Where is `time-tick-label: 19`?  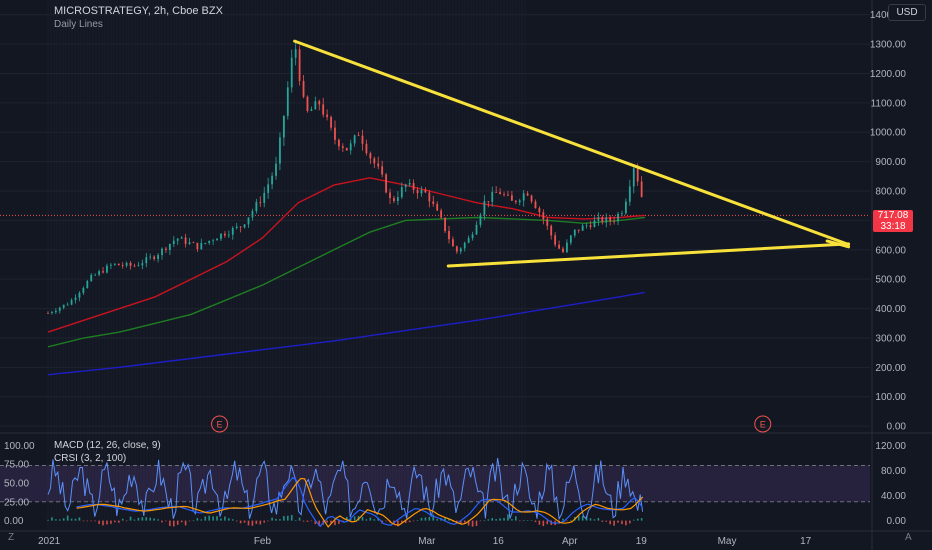 time-tick-label: 19 is located at coordinates (642, 541).